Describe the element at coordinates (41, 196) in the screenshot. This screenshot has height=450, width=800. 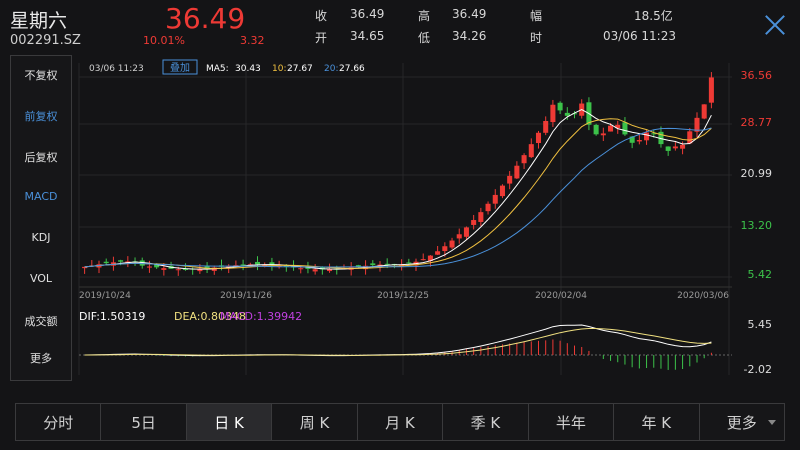
I see `macd-button: MACD` at that location.